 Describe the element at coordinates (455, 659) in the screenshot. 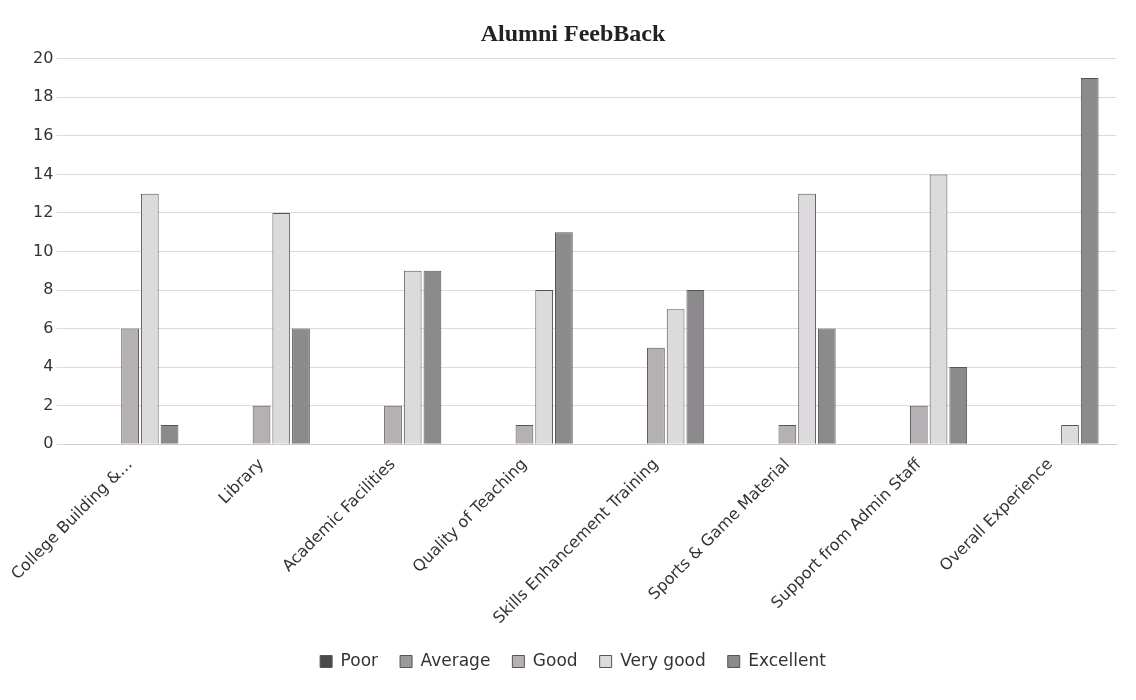

I see `legend-label: Average` at that location.